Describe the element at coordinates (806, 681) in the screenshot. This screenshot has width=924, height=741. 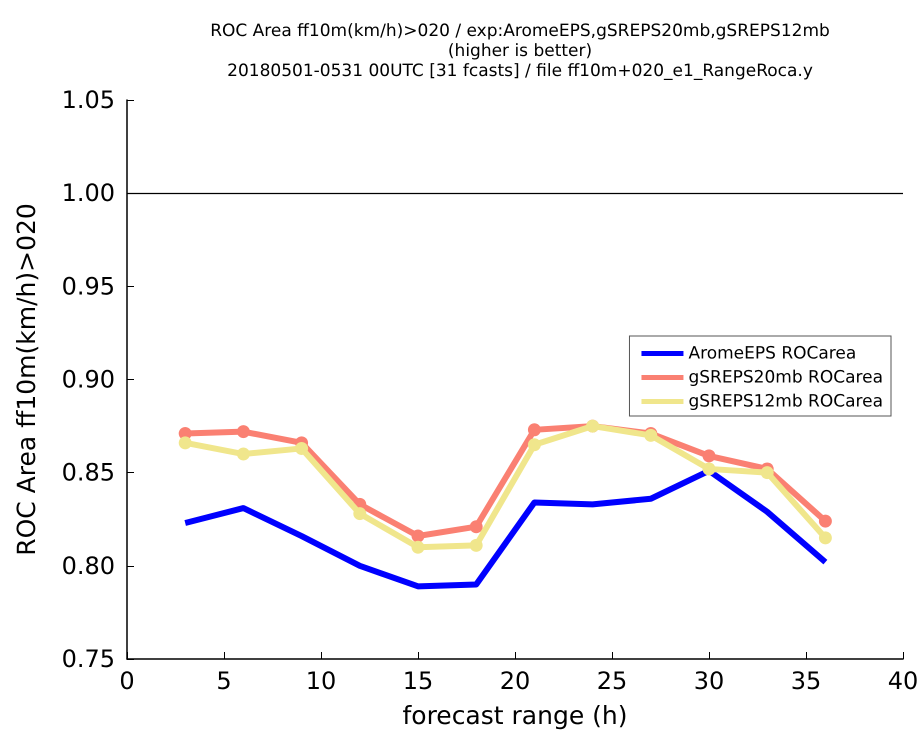
I see `x-tick-label: 35` at that location.